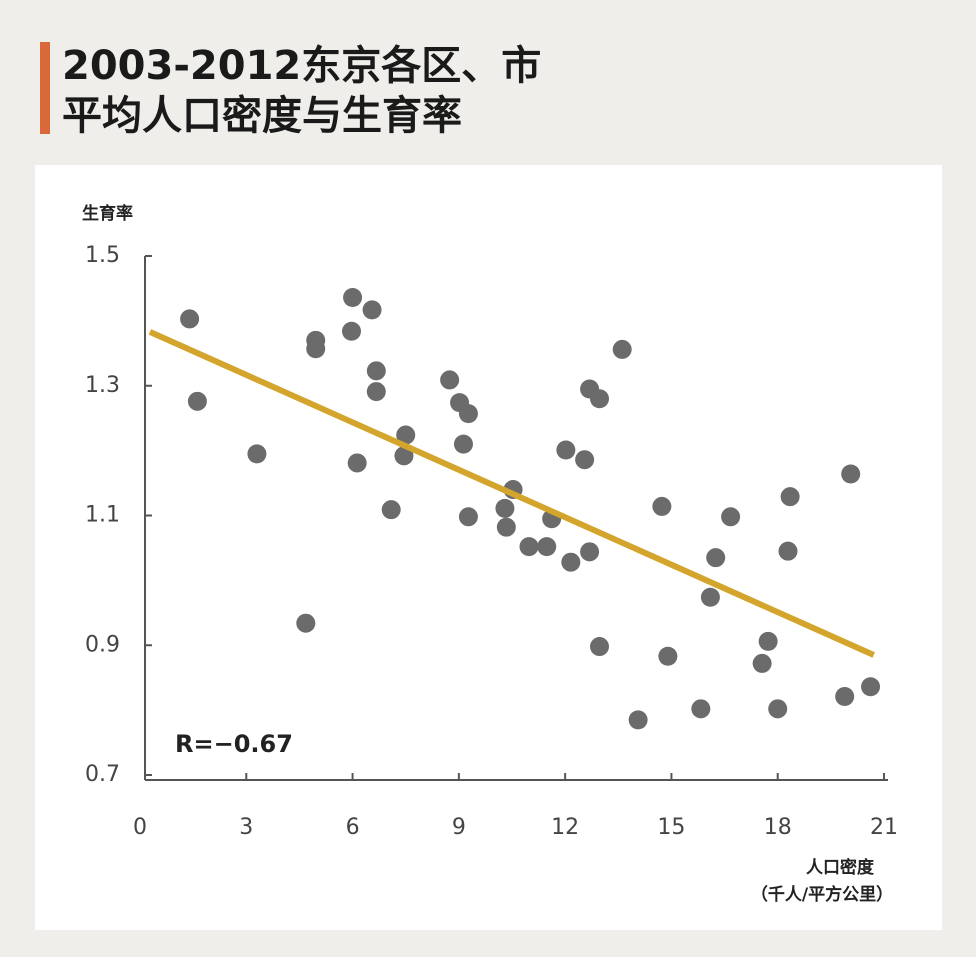 The height and width of the screenshot is (957, 976). Describe the element at coordinates (459, 827) in the screenshot. I see `x-tick-label: 9` at that location.